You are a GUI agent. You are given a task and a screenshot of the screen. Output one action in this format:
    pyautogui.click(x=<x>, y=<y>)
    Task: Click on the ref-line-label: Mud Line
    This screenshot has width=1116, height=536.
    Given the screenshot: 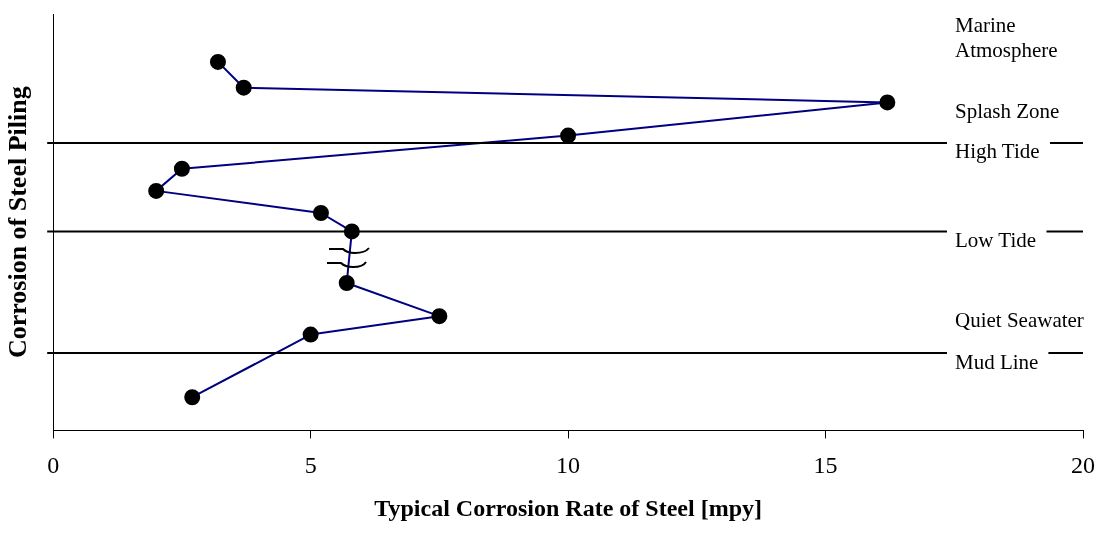 What is the action you would take?
    pyautogui.click(x=997, y=361)
    